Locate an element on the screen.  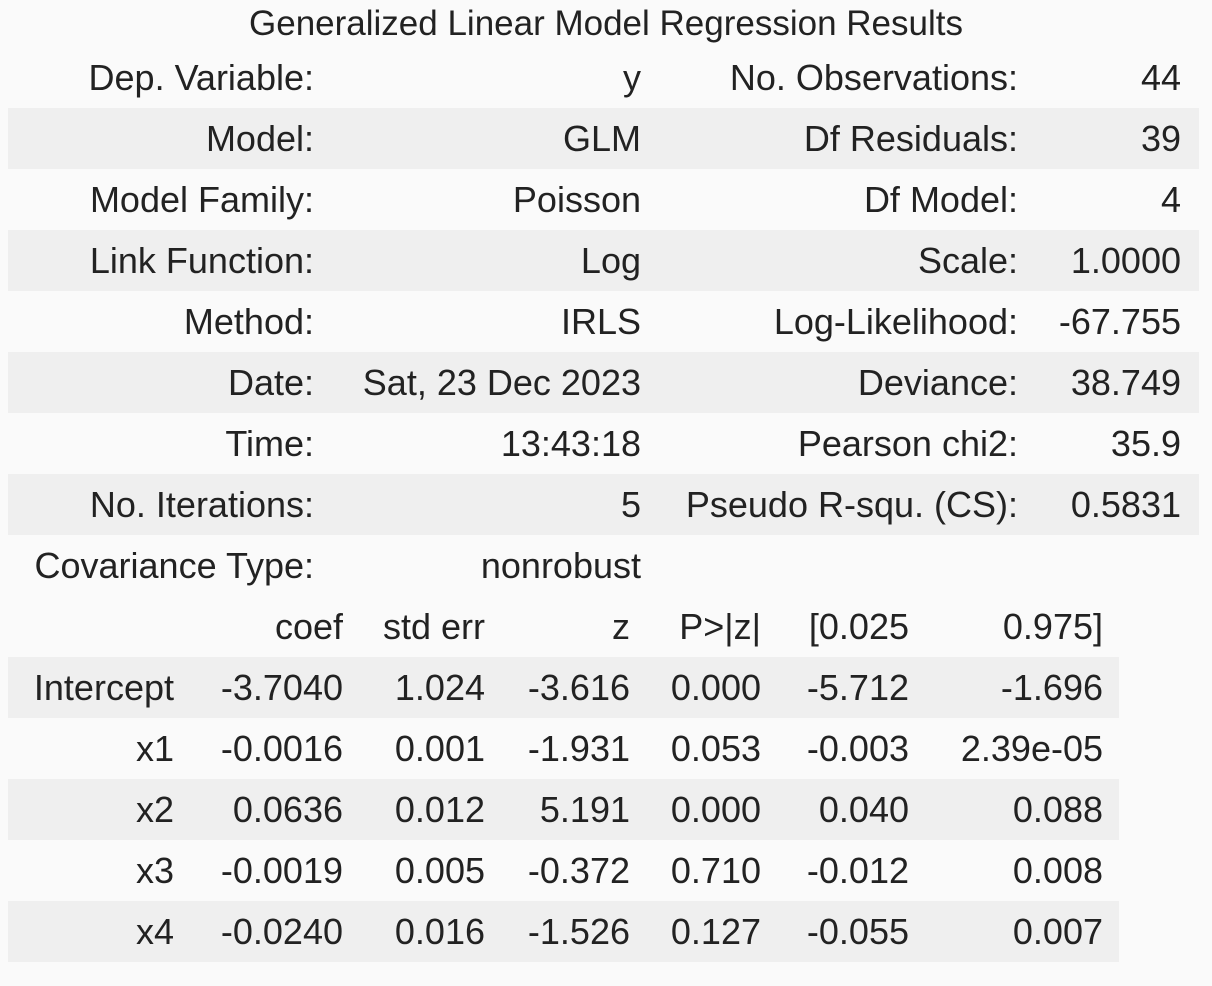
ci-high-value: -1.696 is located at coordinates (1051, 687).